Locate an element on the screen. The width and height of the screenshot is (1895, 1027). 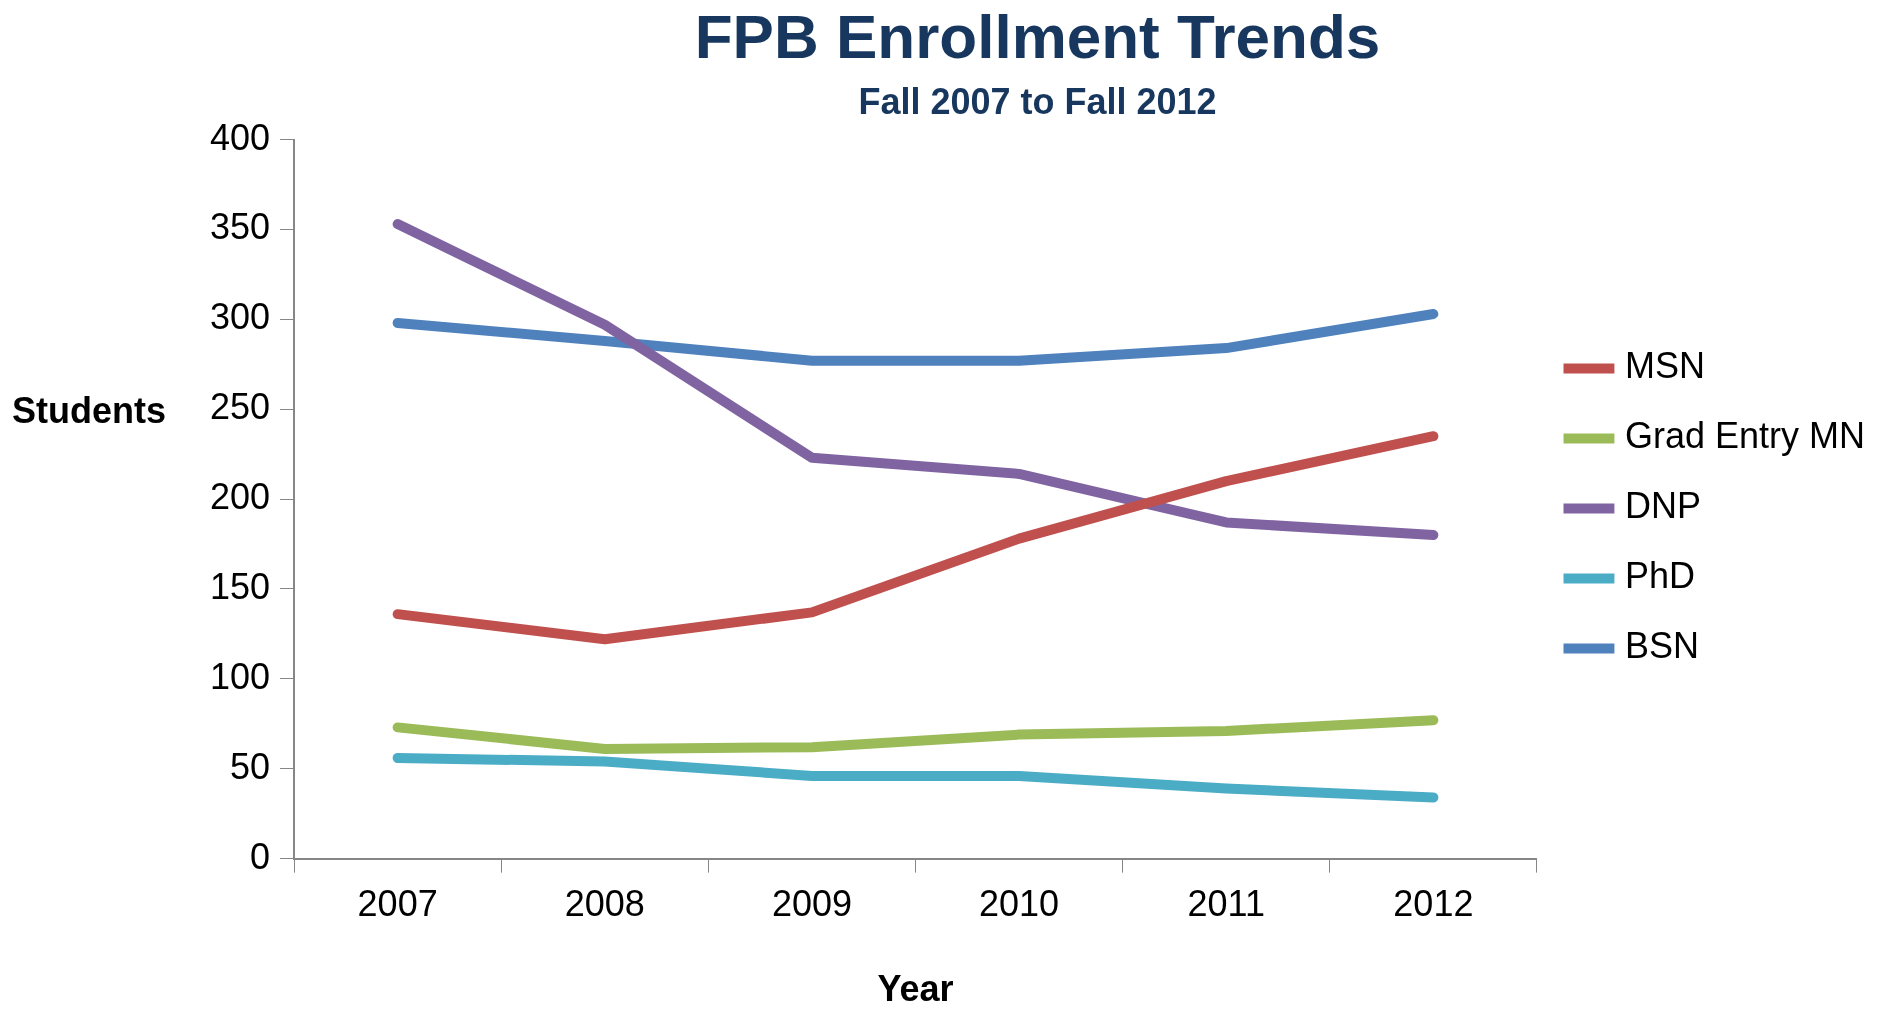
x-tick-label: 2008 is located at coordinates (604, 904).